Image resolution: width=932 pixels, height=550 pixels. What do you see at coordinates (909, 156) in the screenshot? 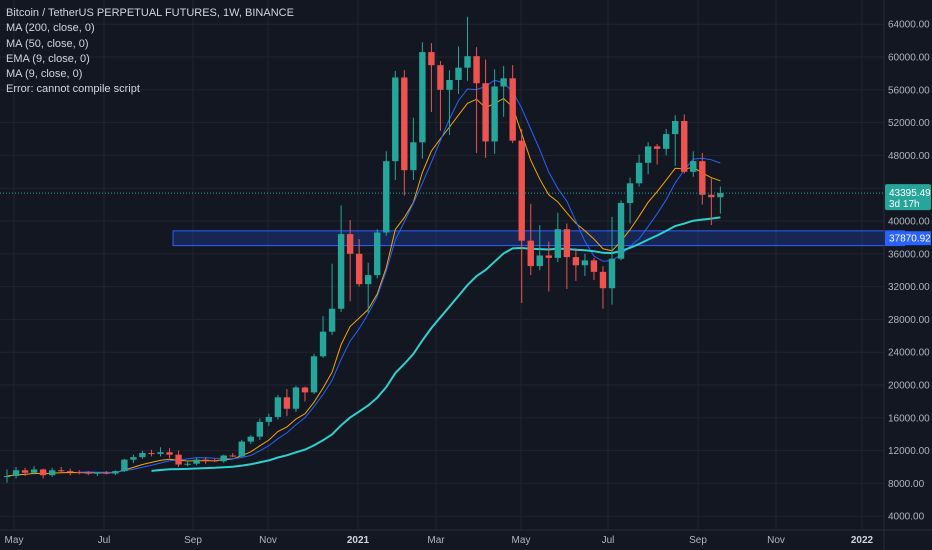
I see `price-tick: 48000.00` at bounding box center [909, 156].